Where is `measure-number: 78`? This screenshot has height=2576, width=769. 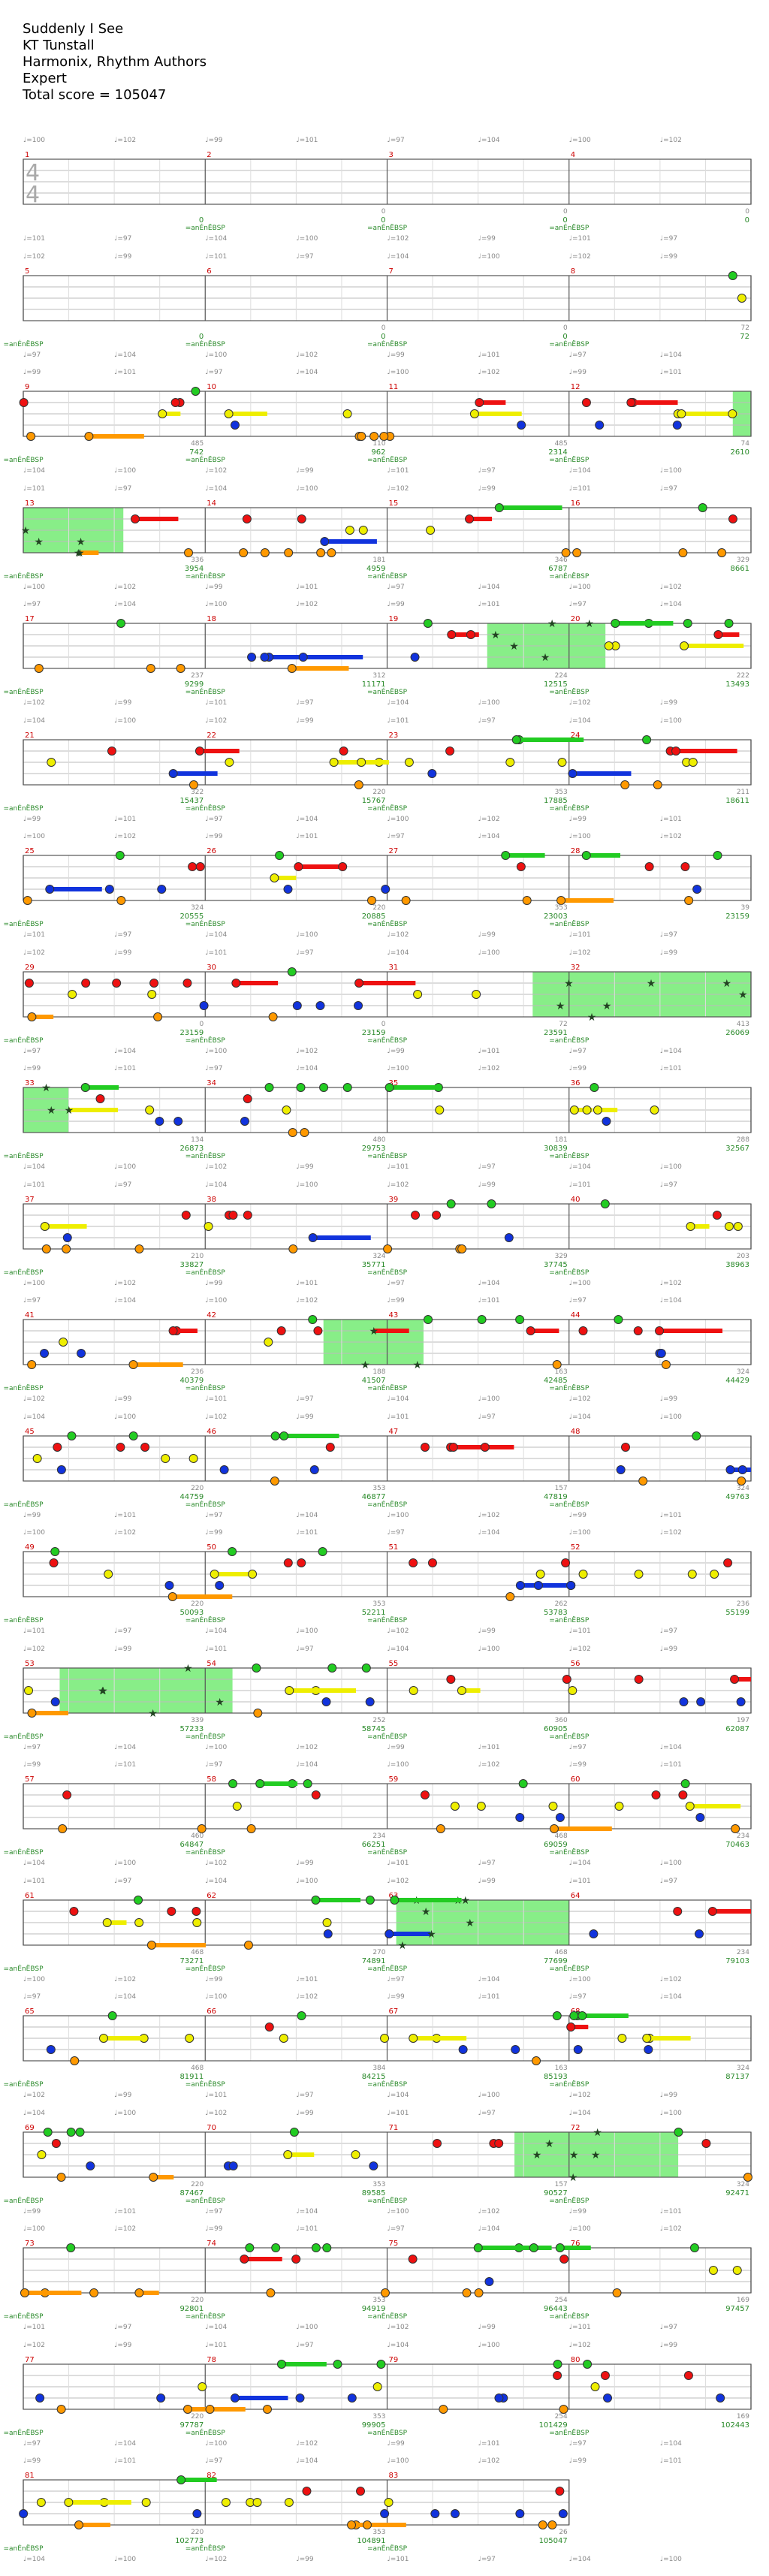
measure-number: 78 is located at coordinates (211, 2360).